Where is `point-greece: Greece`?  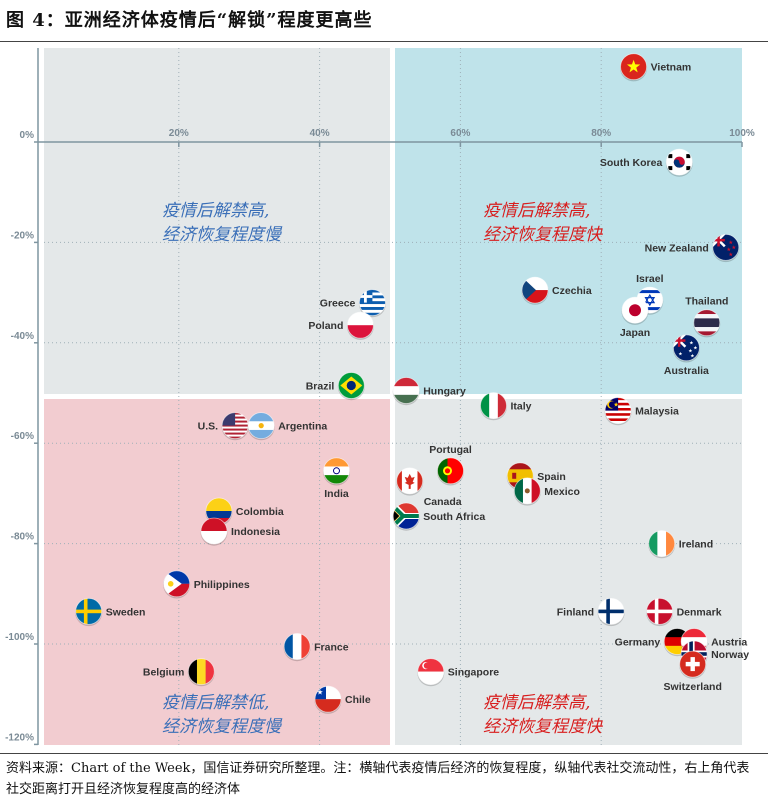 point-greece: Greece is located at coordinates (353, 303).